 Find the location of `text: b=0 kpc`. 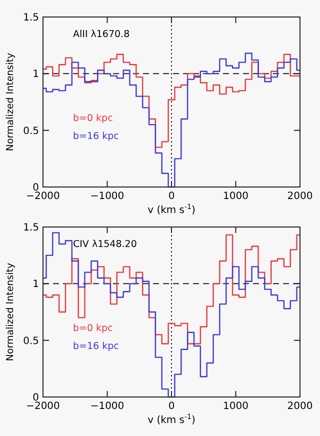

text: b=0 kpc is located at coordinates (93, 118).